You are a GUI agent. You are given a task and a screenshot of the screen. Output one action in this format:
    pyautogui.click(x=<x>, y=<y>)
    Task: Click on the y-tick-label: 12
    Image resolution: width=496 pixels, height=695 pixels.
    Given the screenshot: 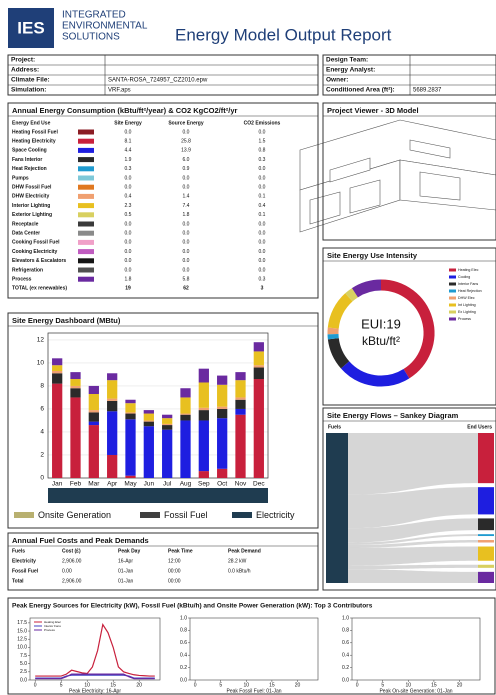 What is the action you would take?
    pyautogui.click(x=41, y=340)
    